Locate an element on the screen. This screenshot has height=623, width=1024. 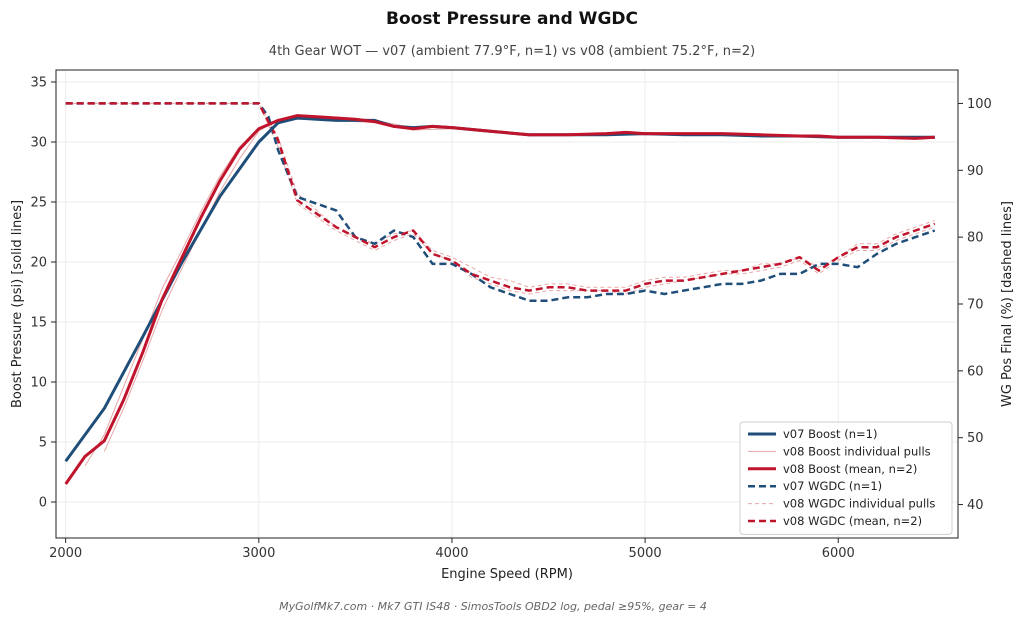
y-right-tick-label: 90 is located at coordinates (975, 171).